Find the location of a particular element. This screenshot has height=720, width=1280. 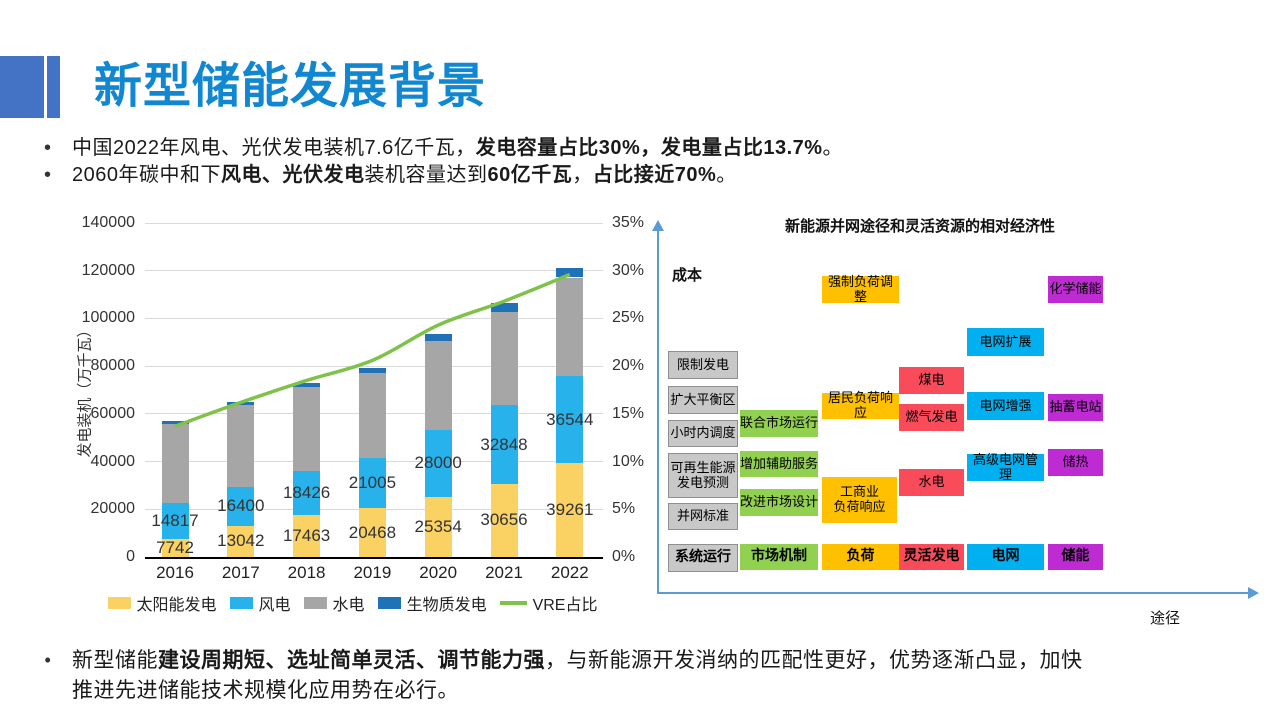

diagram-box: 燃气发电 is located at coordinates (931, 417).